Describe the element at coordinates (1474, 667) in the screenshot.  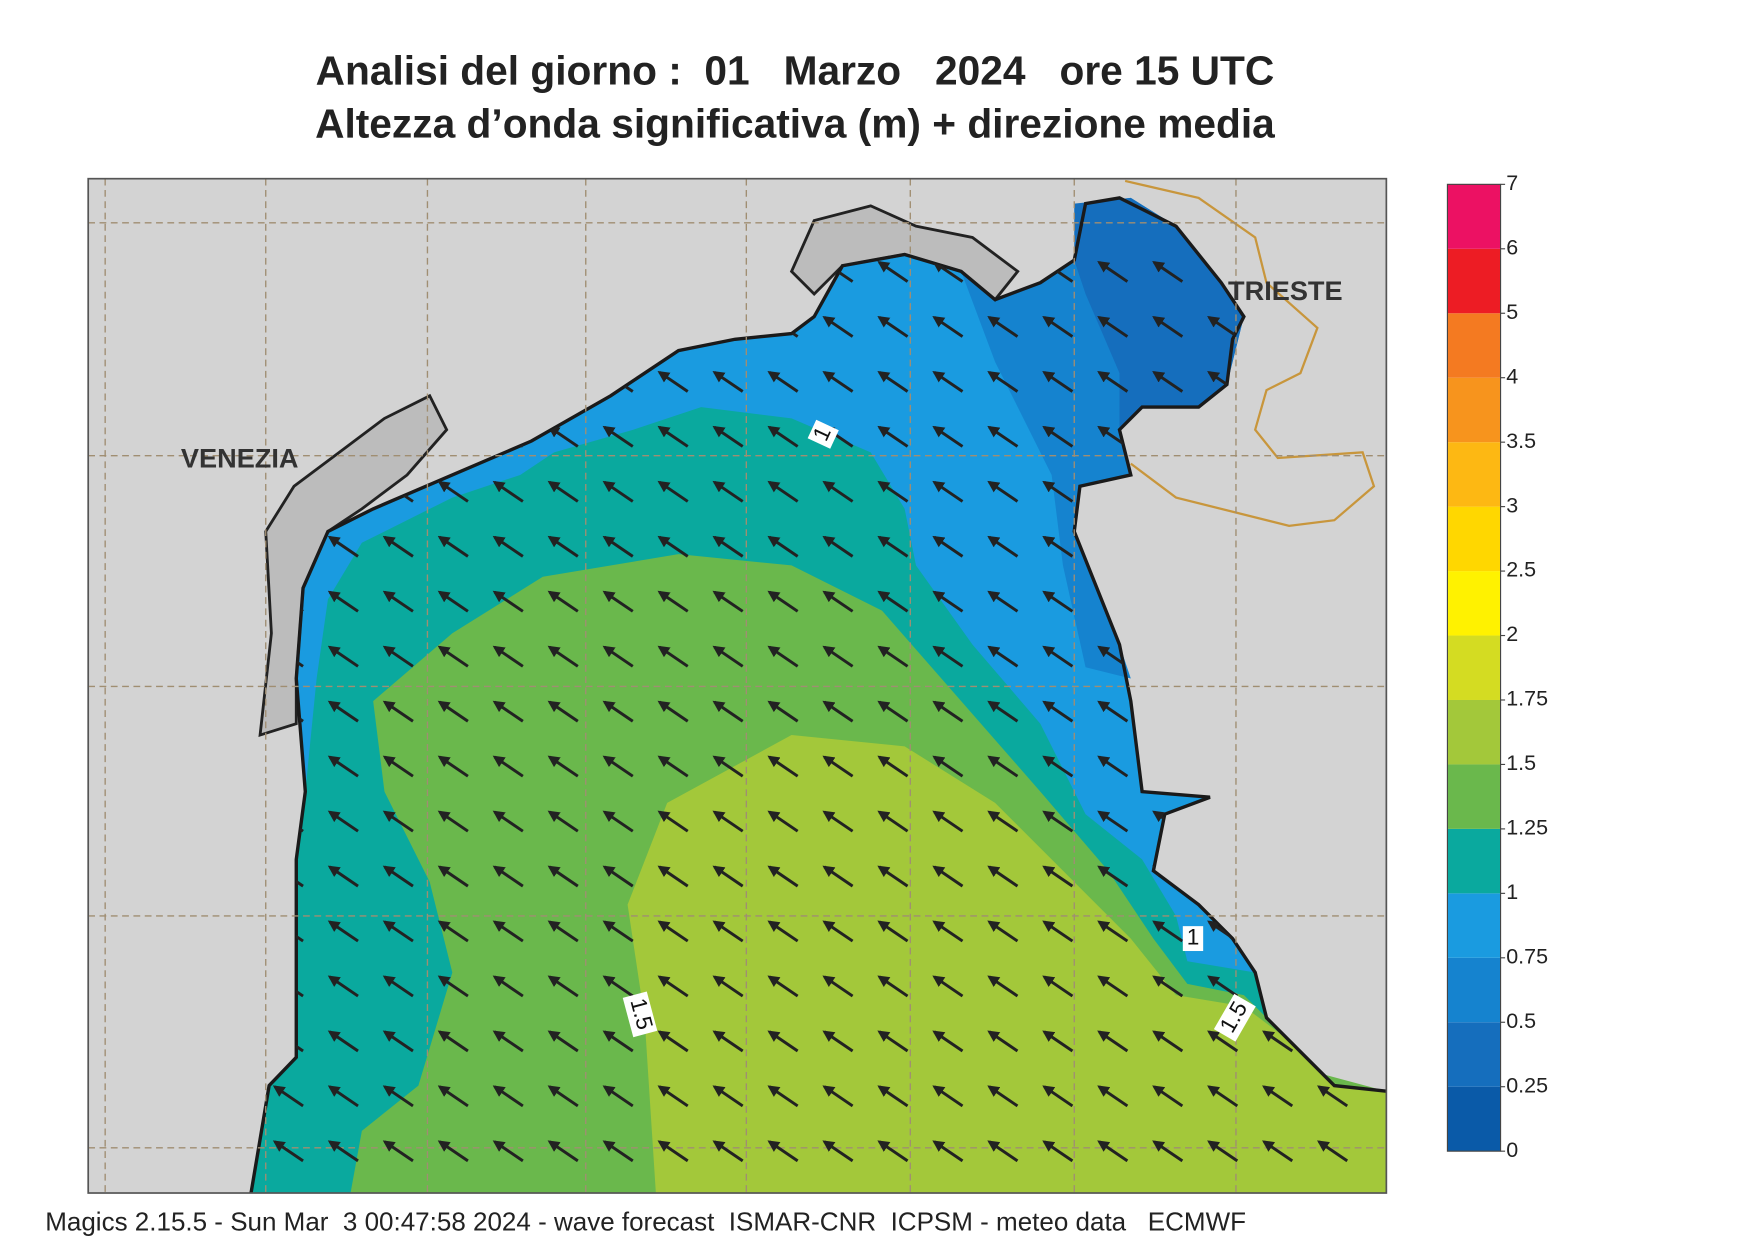
I see `colorbar-frame` at that location.